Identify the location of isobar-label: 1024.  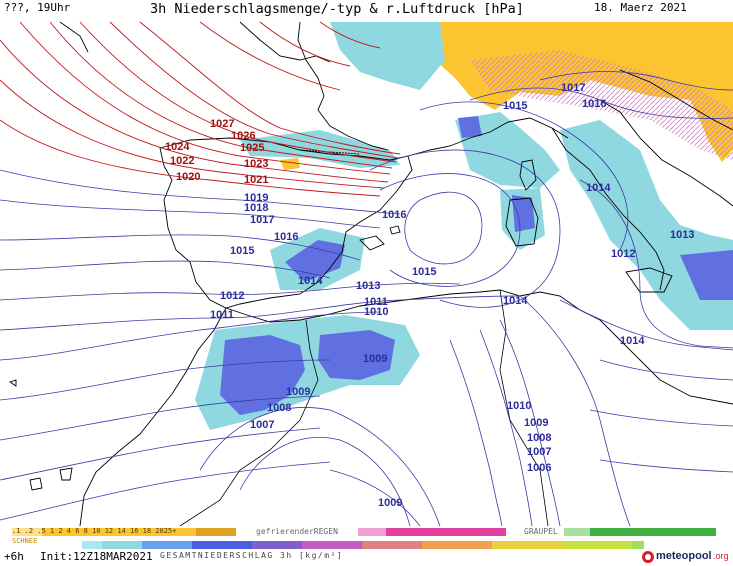
(177, 147).